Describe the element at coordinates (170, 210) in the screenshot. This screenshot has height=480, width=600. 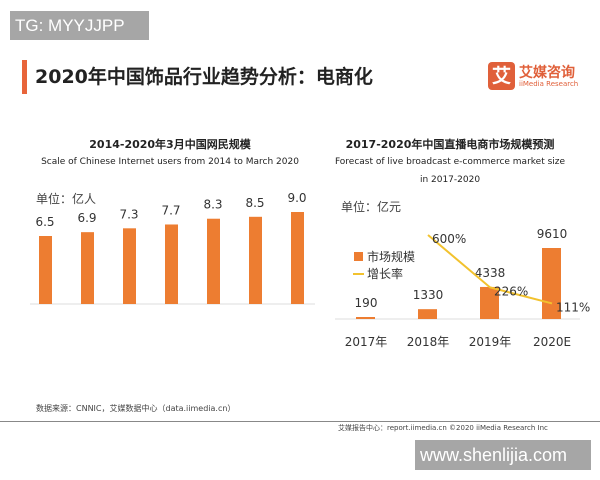
I see `chart1-data-label: 7.7` at that location.